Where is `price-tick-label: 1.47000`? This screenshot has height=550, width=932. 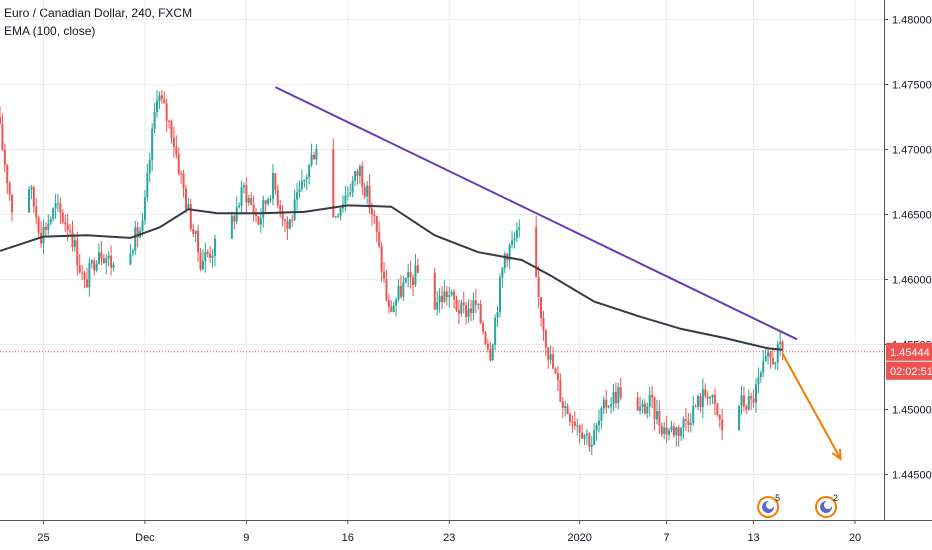 price-tick-label: 1.47000 is located at coordinates (912, 151).